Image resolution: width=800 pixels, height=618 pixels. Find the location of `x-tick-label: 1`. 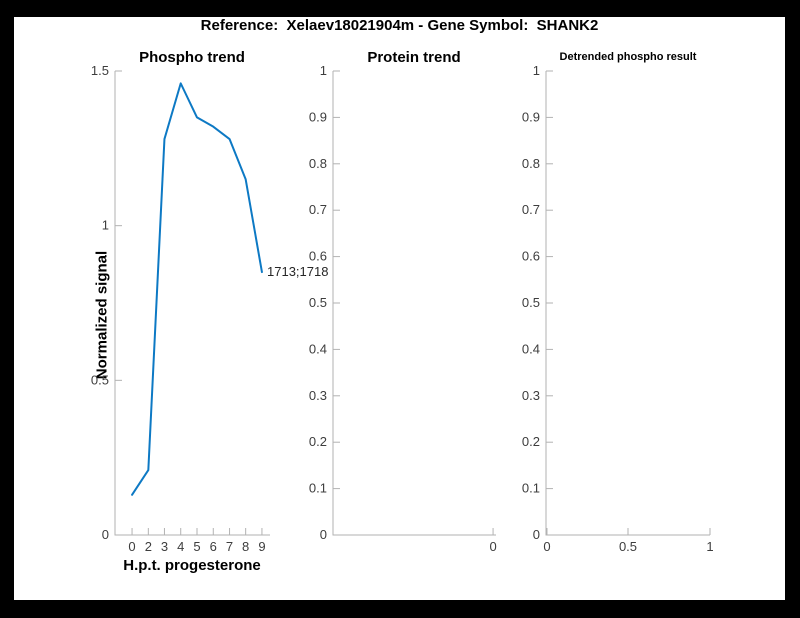

x-tick-label: 1 is located at coordinates (709, 546).